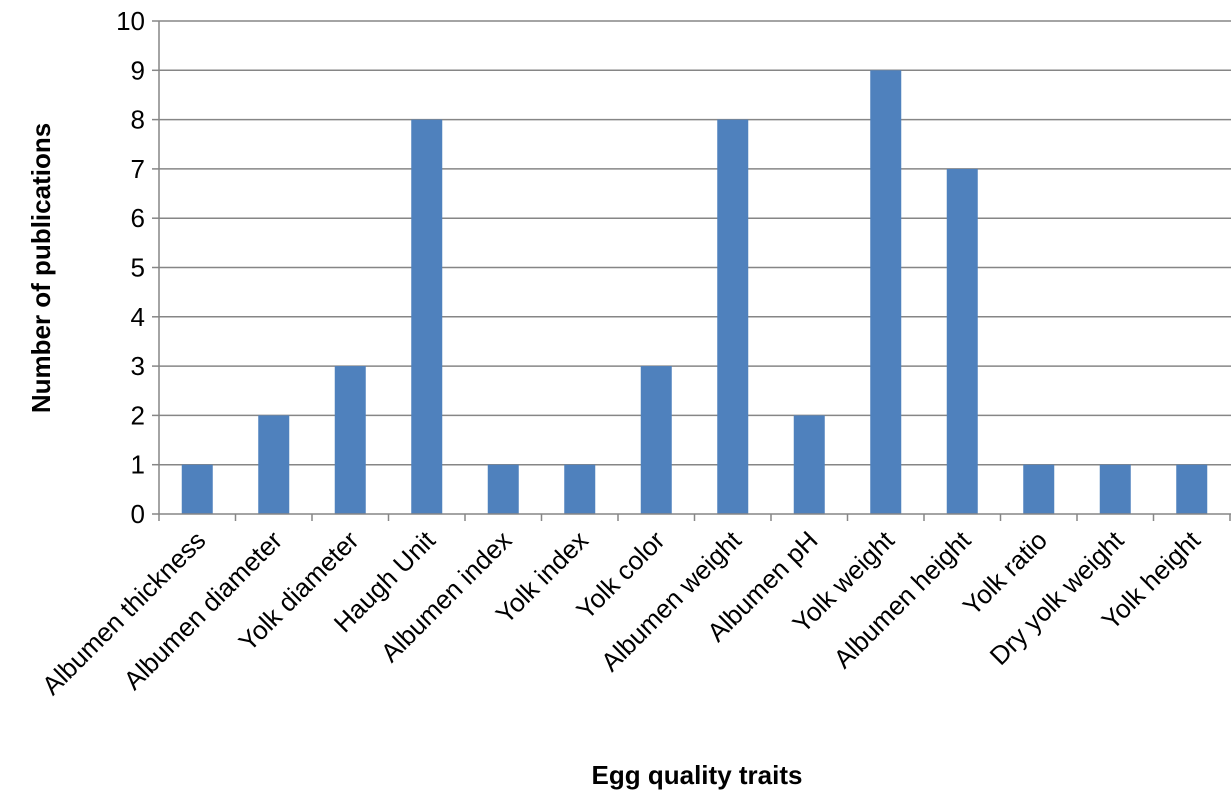  Describe the element at coordinates (41, 268) in the screenshot. I see `y-axis-title: Number of publications` at that location.